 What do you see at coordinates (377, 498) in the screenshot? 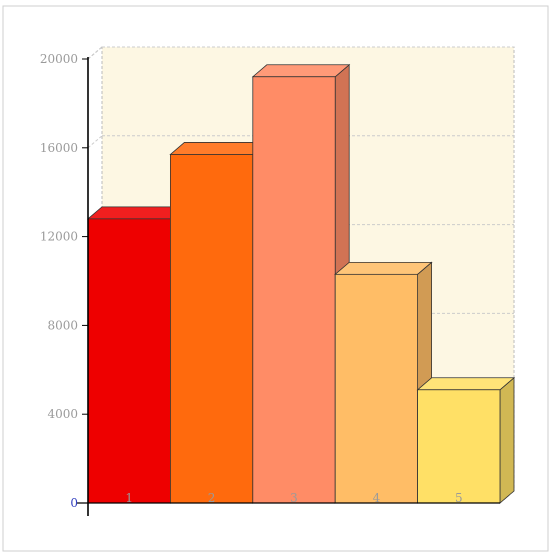
I see `x-tick-label: 4` at bounding box center [377, 498].